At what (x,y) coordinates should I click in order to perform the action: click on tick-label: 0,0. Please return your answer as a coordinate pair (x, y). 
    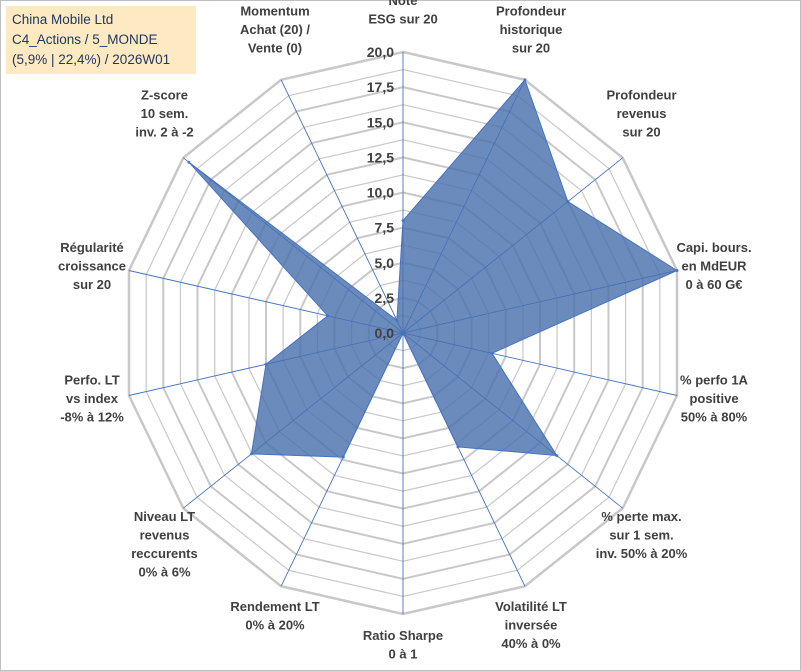
    Looking at the image, I should click on (385, 333).